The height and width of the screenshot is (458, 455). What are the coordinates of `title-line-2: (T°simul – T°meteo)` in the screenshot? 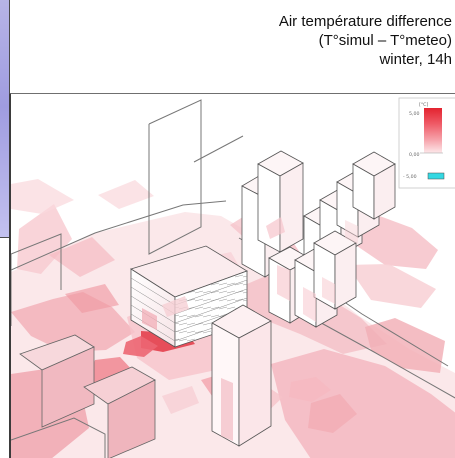 It's located at (385, 40).